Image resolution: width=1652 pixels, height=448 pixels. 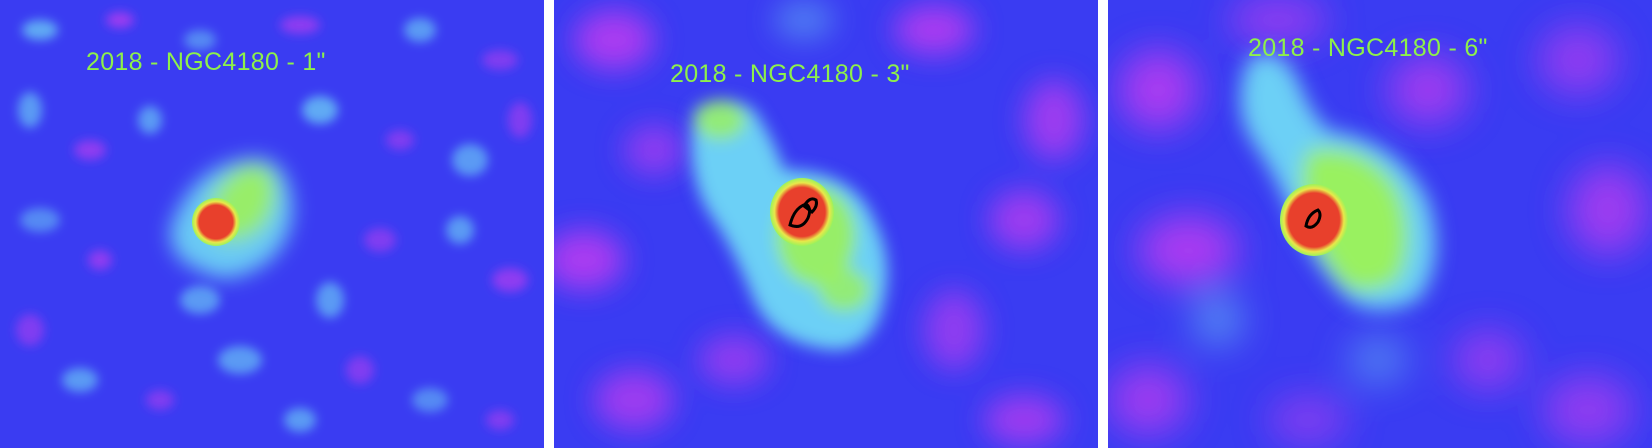 I want to click on panel-label: 2018 - NGC4180 - 1", so click(x=206, y=62).